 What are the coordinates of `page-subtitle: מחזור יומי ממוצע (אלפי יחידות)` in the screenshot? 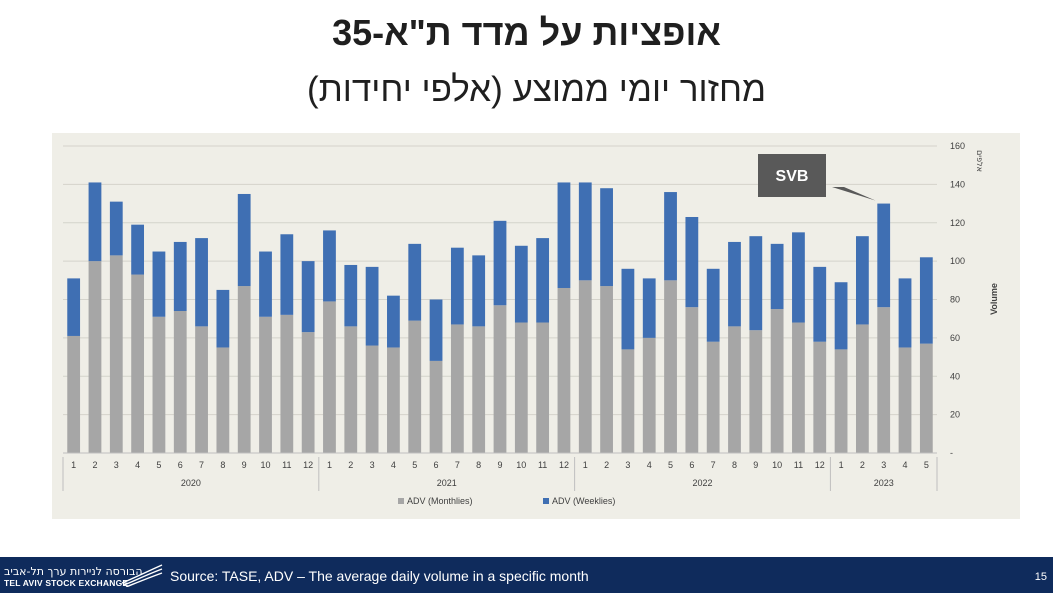 It's located at (536, 89).